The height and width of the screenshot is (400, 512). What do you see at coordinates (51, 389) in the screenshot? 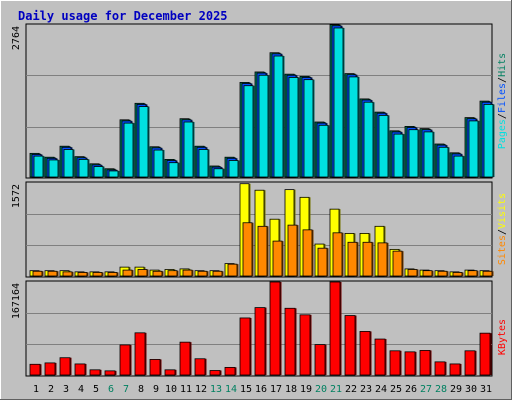
I see `x-tick-label-2: 2` at bounding box center [51, 389].